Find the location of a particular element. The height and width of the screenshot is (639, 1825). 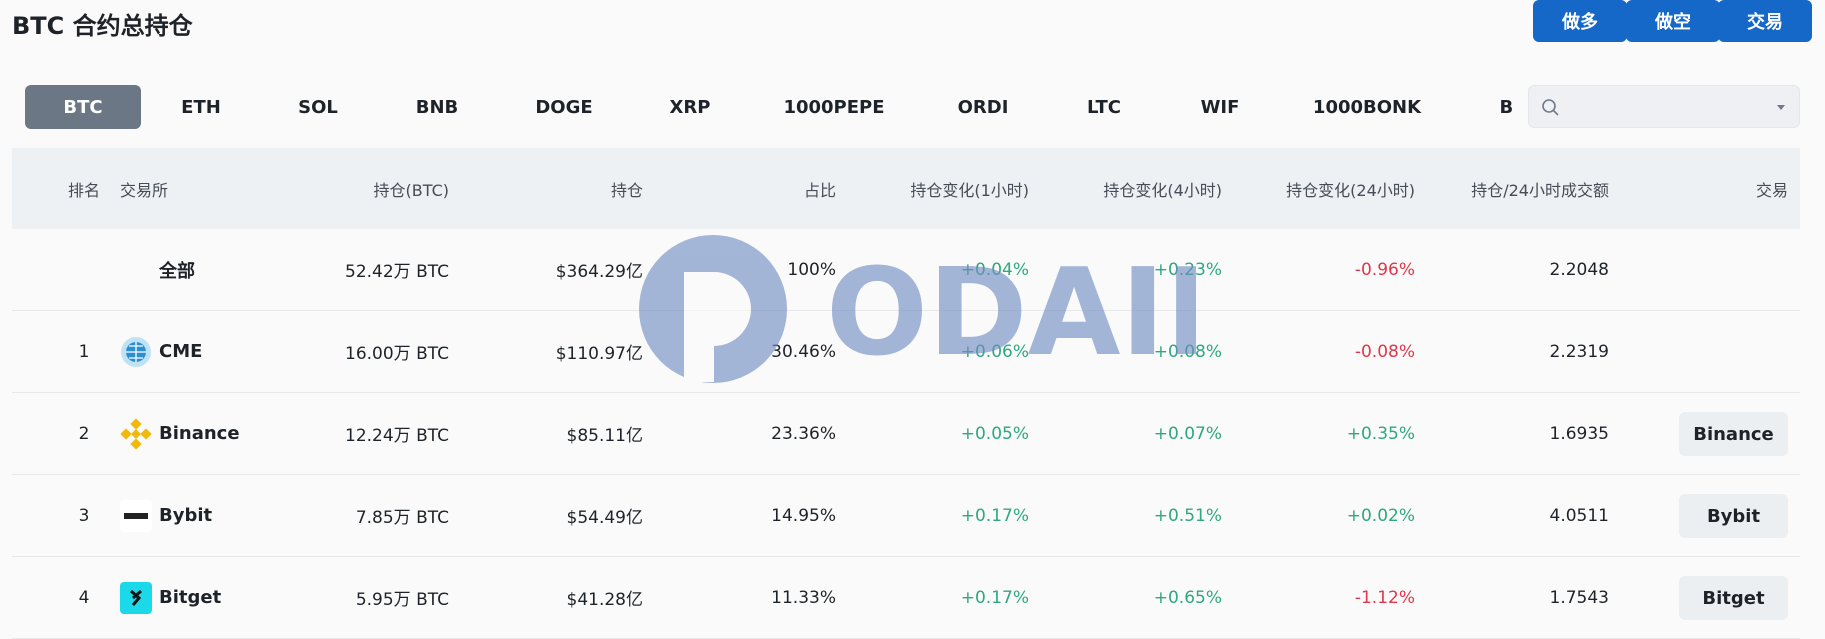

column-header: 持仓/24小时成交额 is located at coordinates (1540, 190).